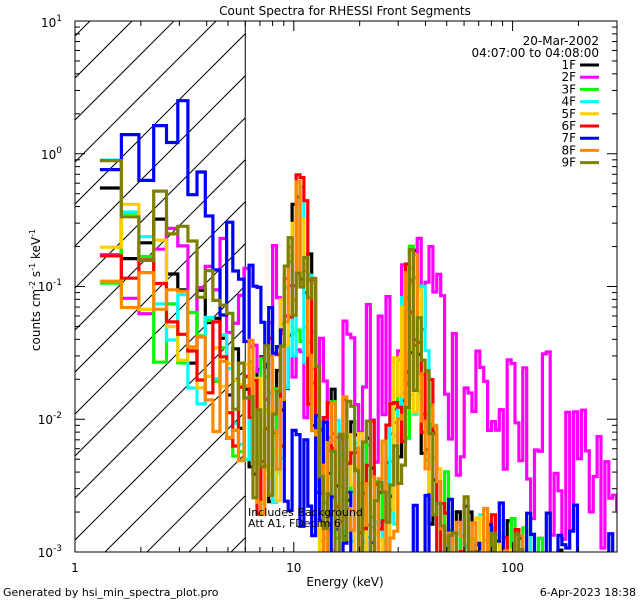 This screenshot has height=600, width=640. Describe the element at coordinates (512, 568) in the screenshot. I see `x-tick-label-100: 100` at that location.